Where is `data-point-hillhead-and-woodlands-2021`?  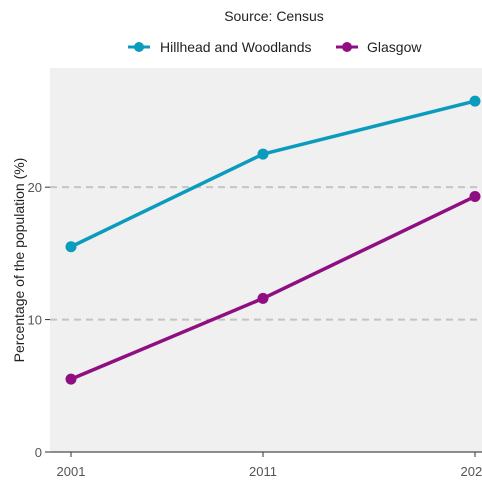
data-point-hillhead-and-woodlands-2021 is located at coordinates (475, 101).